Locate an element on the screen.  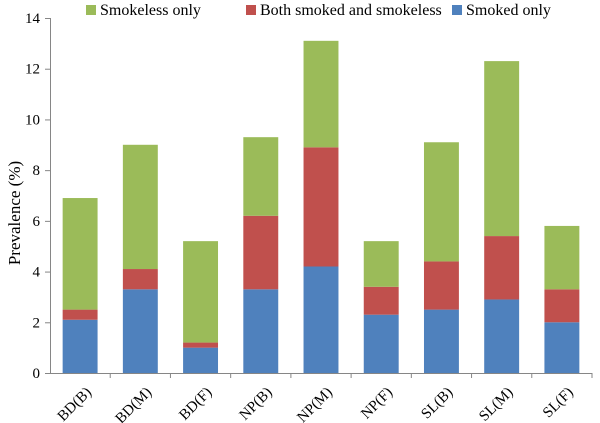
legend-label: Smokeless only is located at coordinates (150, 10).